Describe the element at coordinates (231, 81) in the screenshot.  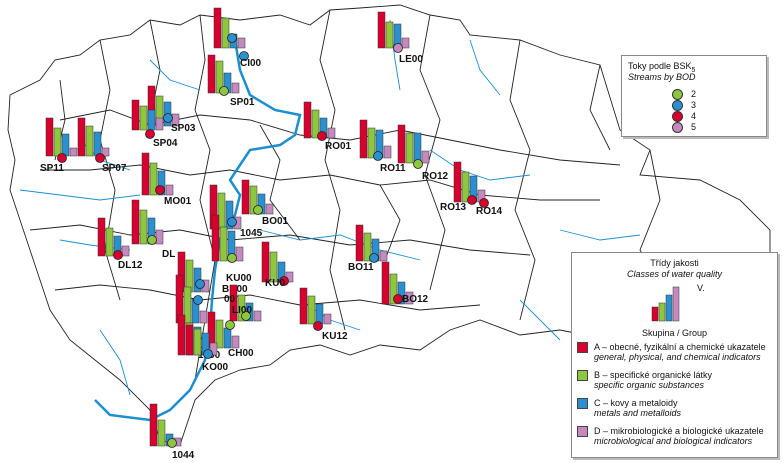
I see `station-sp01: SP01` at that location.